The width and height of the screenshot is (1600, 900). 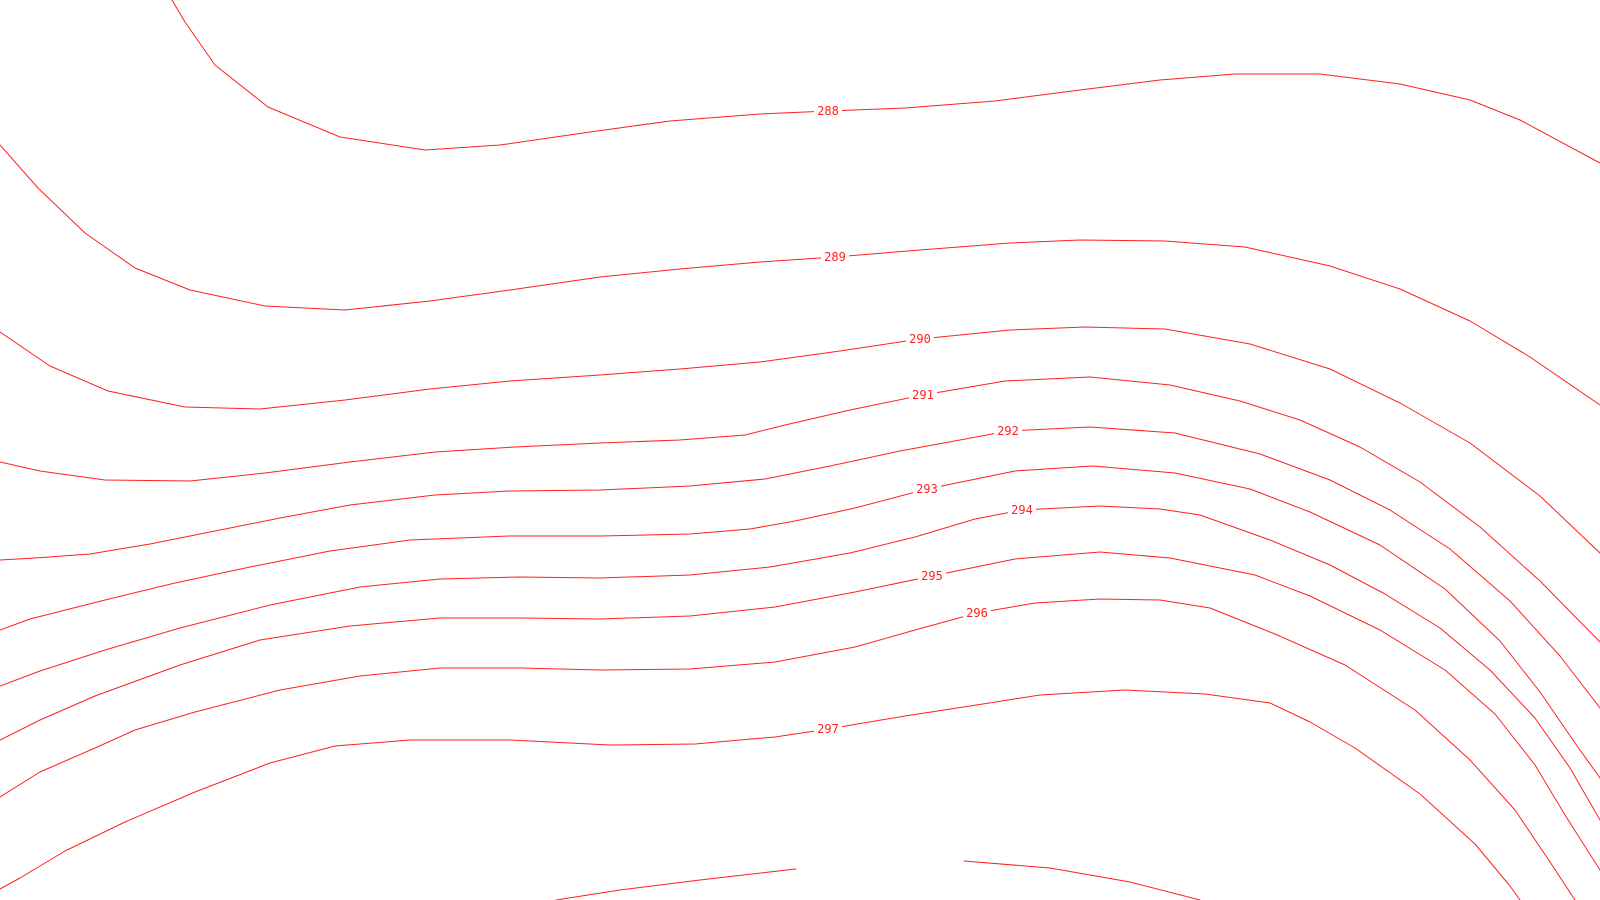 I want to click on contour-label-297: 297, so click(x=828, y=729).